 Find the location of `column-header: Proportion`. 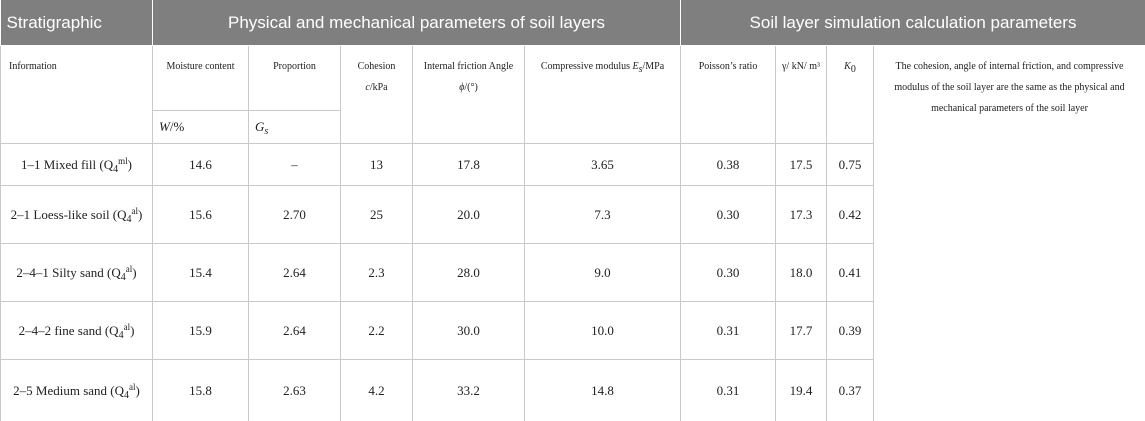

column-header: Proportion is located at coordinates (294, 77).